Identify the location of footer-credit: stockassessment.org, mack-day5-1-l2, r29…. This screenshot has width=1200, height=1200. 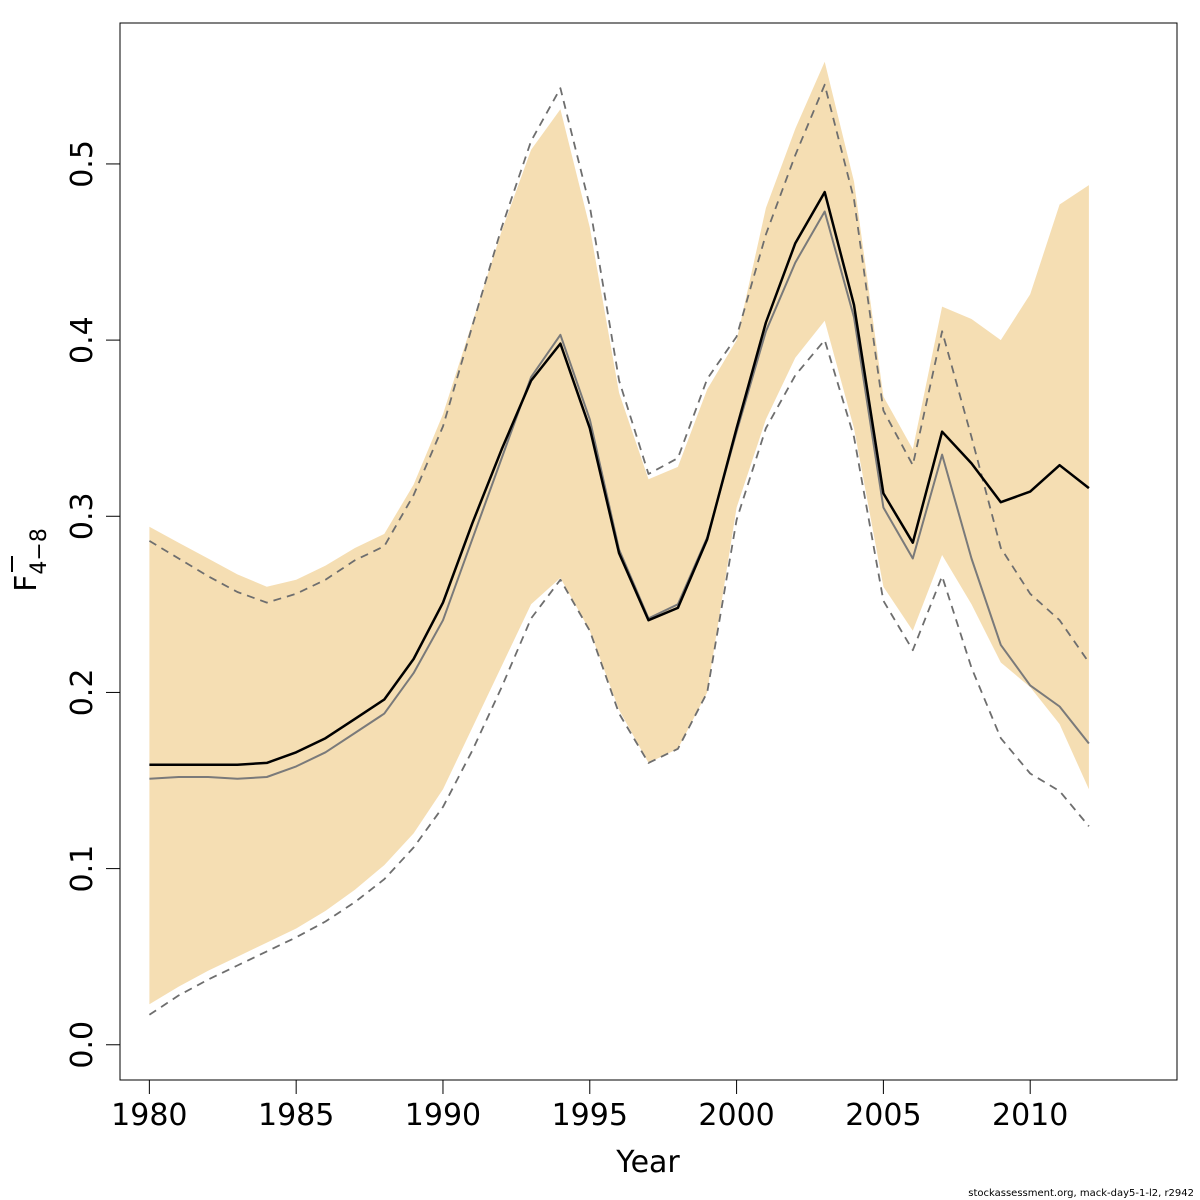
(1081, 1193).